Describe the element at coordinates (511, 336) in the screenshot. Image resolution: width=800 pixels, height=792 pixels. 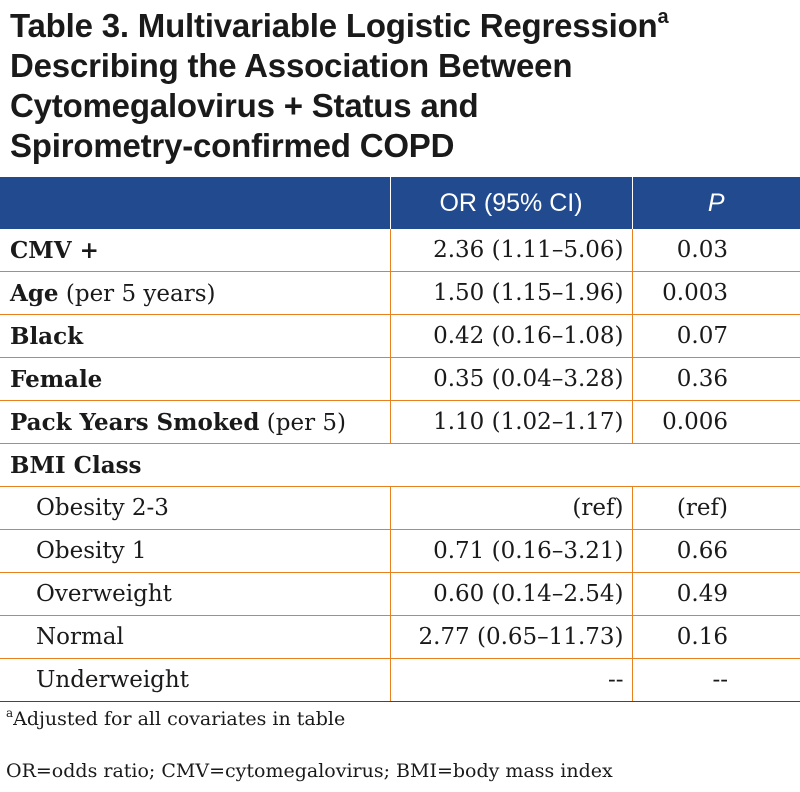
I see `odds-ratio-cell: 0.42 (0.16–1.08)` at that location.